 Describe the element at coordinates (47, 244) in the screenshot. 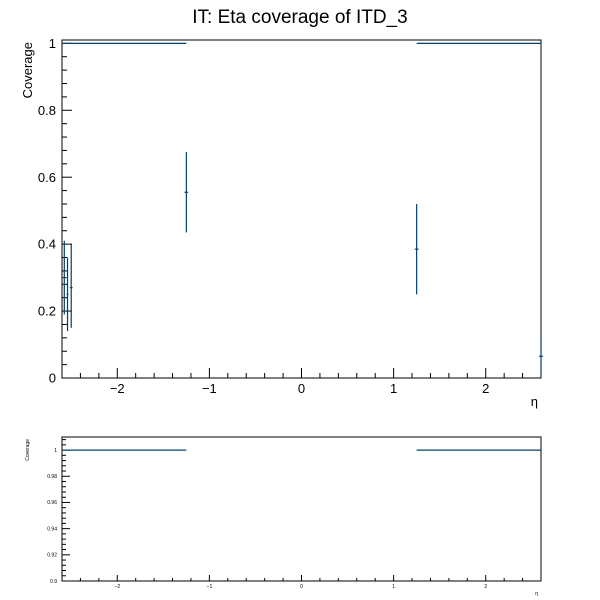

I see `y-tick-label: 0.4` at that location.